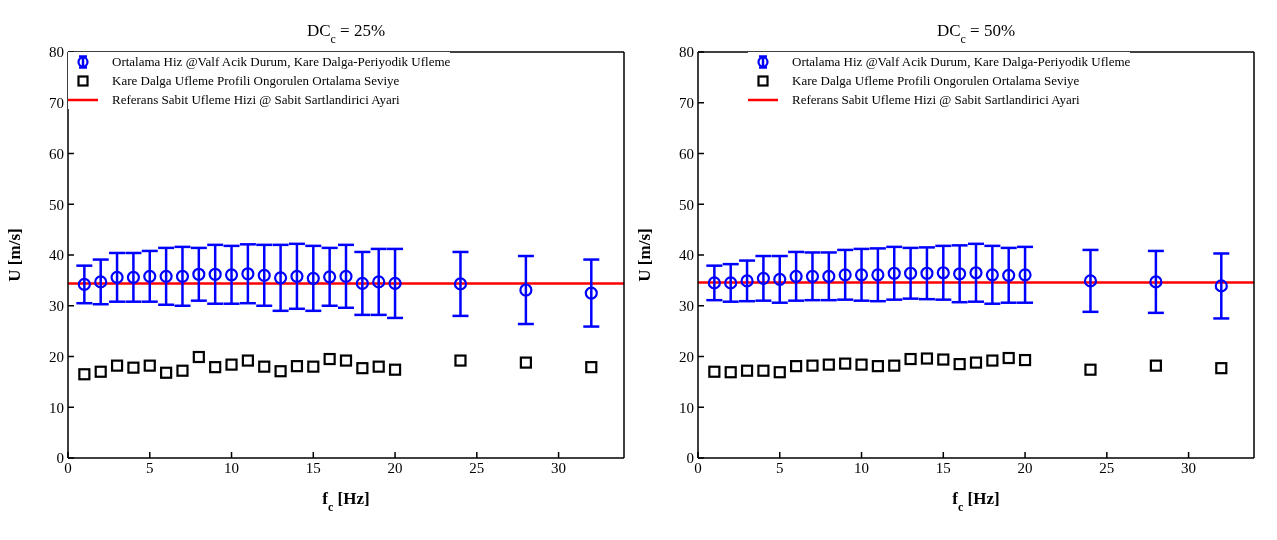  What do you see at coordinates (477, 467) in the screenshot?
I see `x-tick-label: 25` at bounding box center [477, 467].